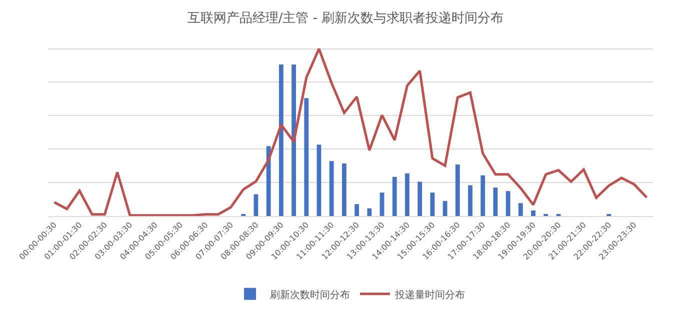 The image size is (691, 320). What do you see at coordinates (429, 294) in the screenshot?
I see `legend-label: 投递量时间分布` at bounding box center [429, 294].